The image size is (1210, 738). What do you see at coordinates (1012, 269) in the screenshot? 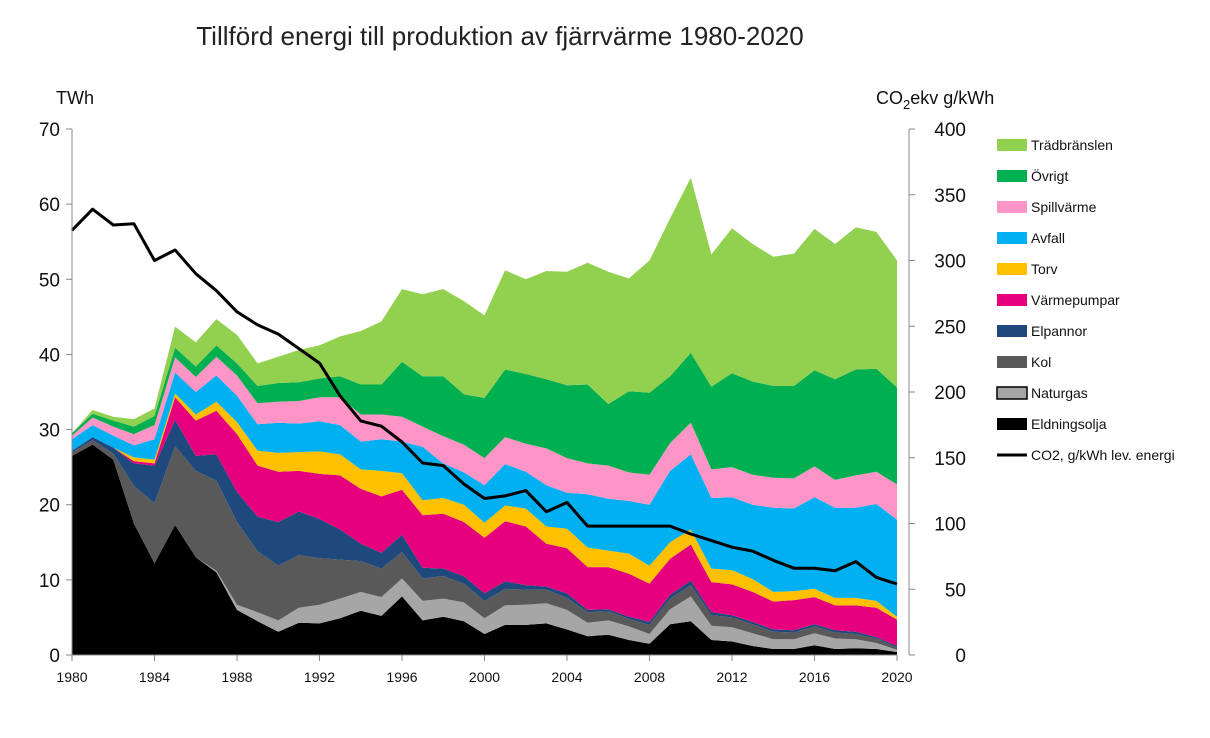
I see `legend-swatch-torv` at bounding box center [1012, 269].